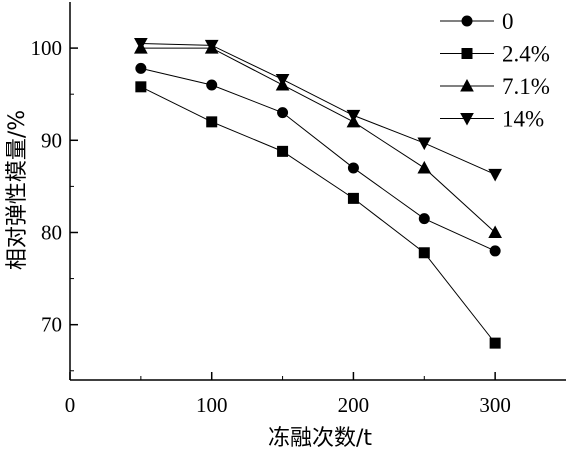 The image size is (566, 452). I want to click on x-tick-label: 200, so click(354, 405).